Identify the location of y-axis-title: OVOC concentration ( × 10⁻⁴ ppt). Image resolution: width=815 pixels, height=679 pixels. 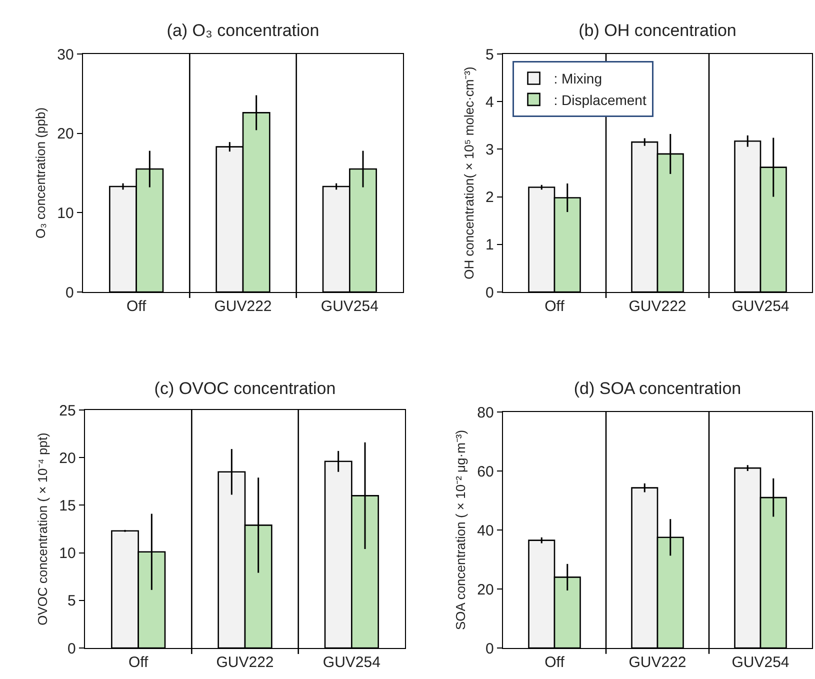
(42, 529).